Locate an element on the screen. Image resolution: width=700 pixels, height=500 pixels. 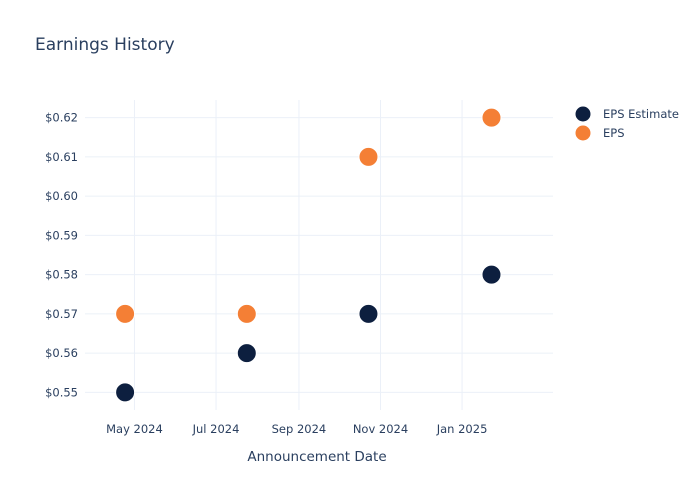
x-tick-label: May 2024 is located at coordinates (134, 429).